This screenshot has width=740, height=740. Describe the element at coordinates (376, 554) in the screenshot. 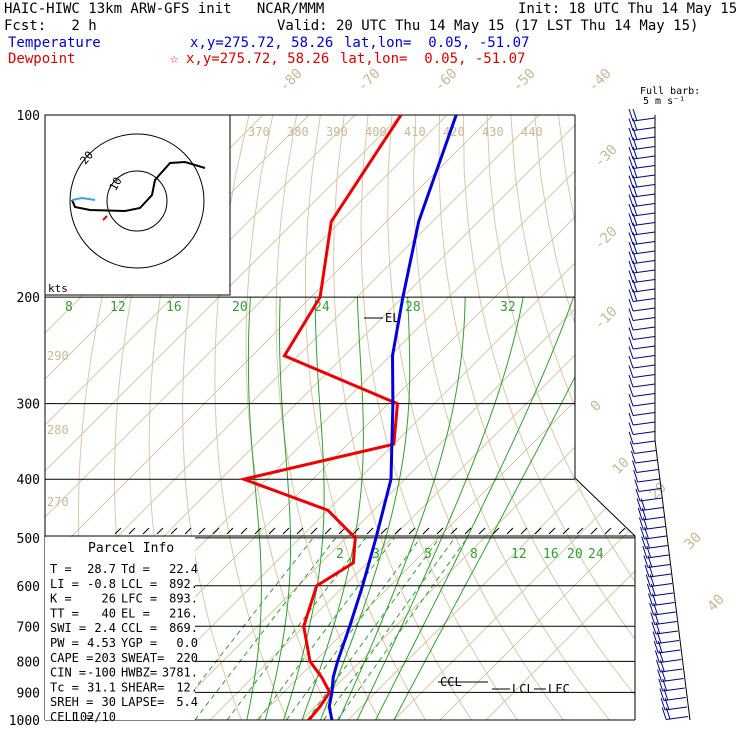

I see `mixing-ratio-label: 3` at that location.